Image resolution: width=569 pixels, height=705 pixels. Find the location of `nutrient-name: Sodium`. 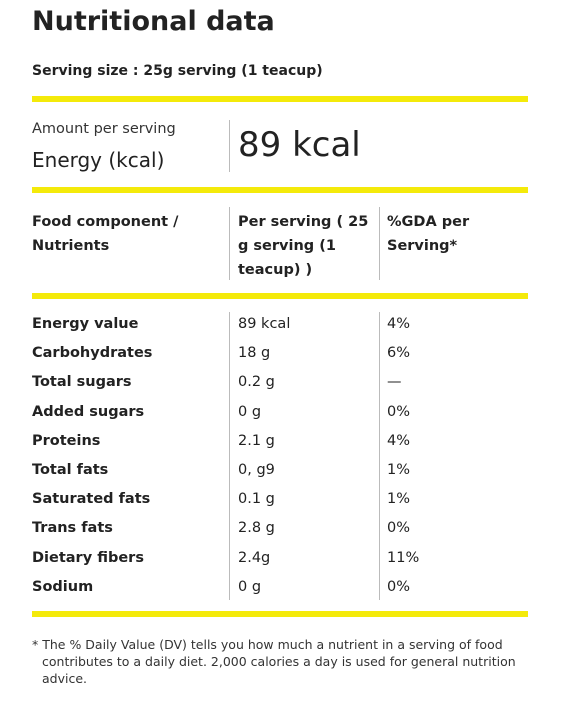

nutrient-name: Sodium is located at coordinates (63, 586).